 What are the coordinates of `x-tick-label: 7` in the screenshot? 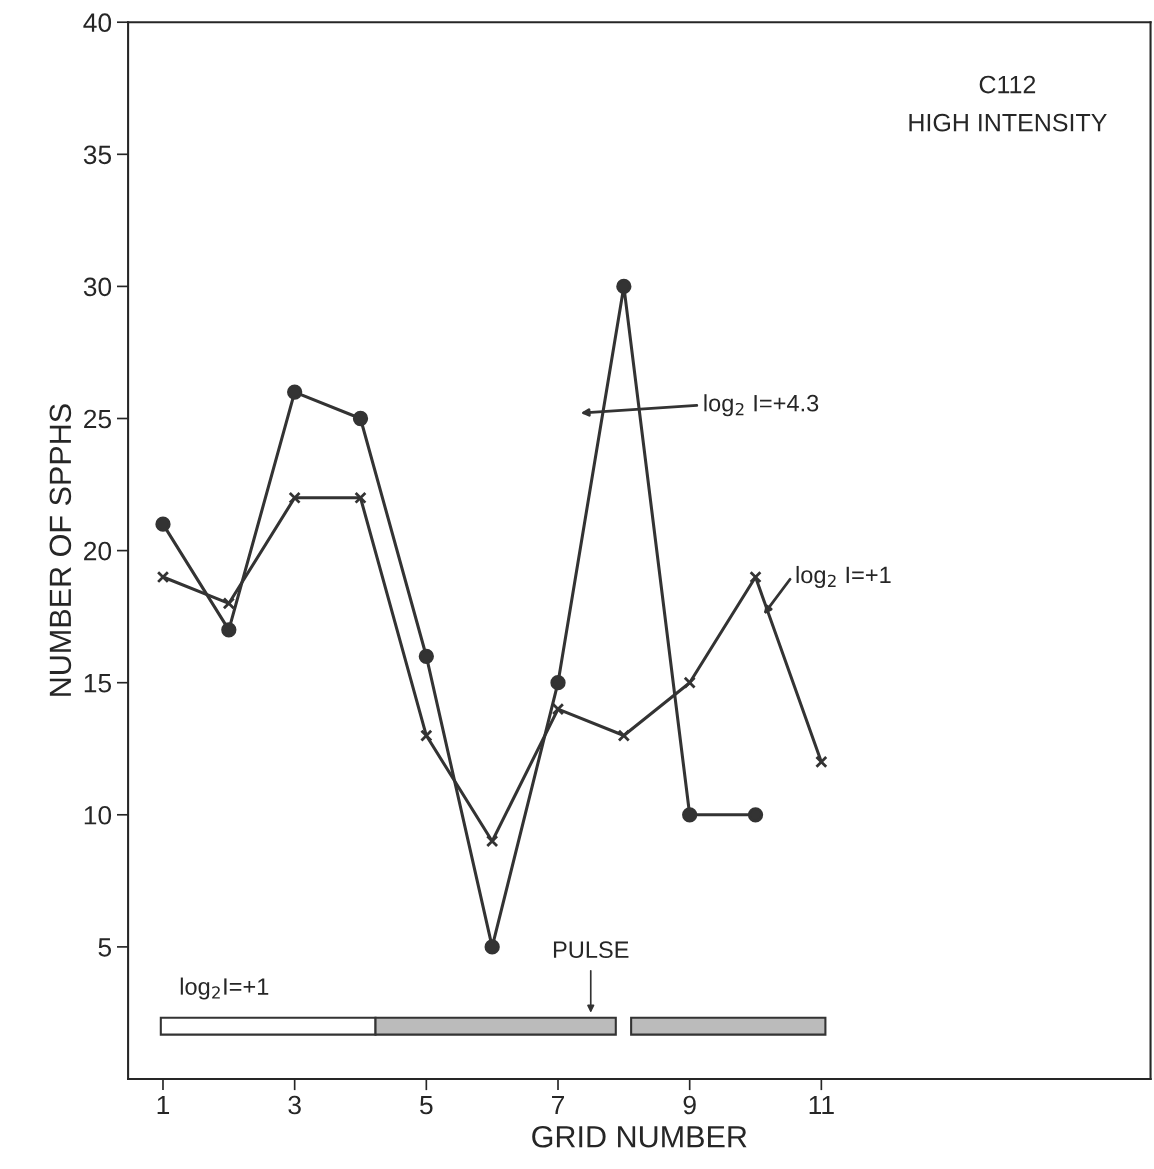 It's located at (558, 1105).